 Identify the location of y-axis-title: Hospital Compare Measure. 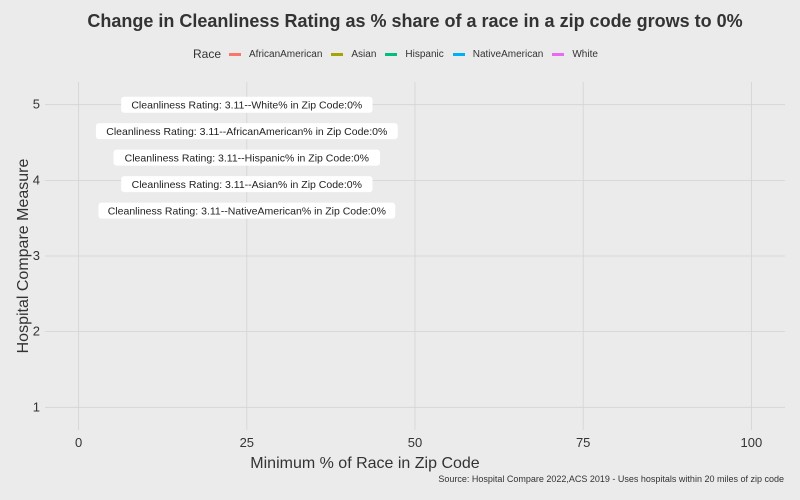
(23, 256).